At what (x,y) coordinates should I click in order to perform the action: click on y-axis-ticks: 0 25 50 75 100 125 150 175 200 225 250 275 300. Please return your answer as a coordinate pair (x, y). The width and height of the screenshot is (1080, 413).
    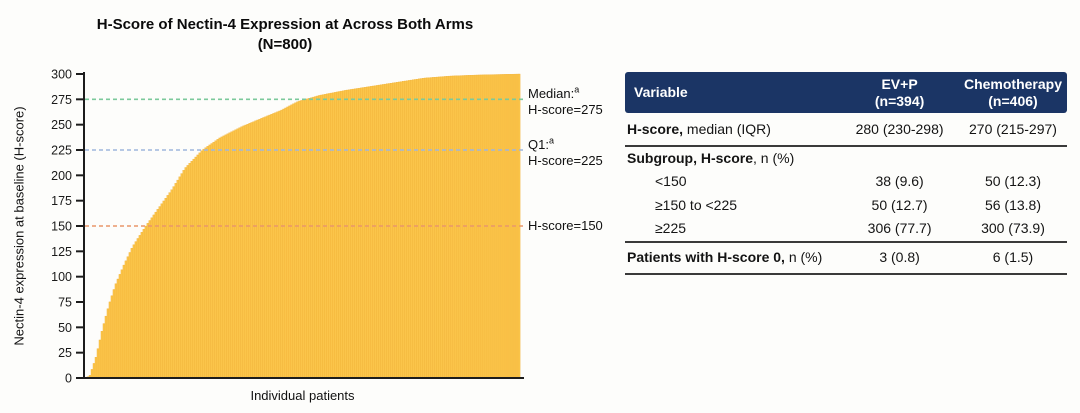
    Looking at the image, I should click on (67, 227).